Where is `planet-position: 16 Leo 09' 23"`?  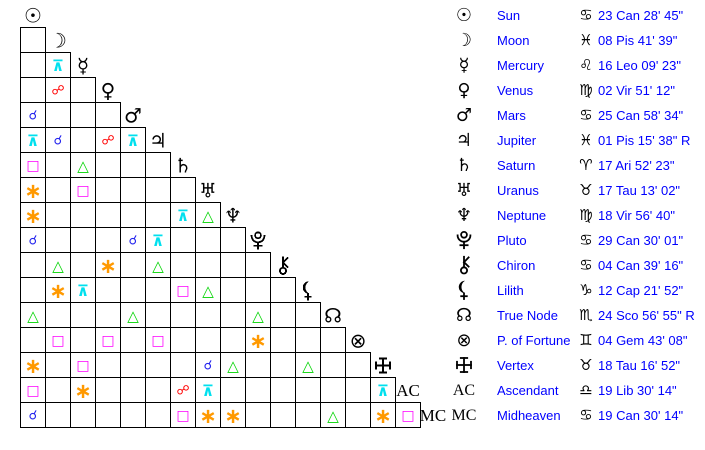 planet-position: 16 Leo 09' 23" is located at coordinates (640, 65).